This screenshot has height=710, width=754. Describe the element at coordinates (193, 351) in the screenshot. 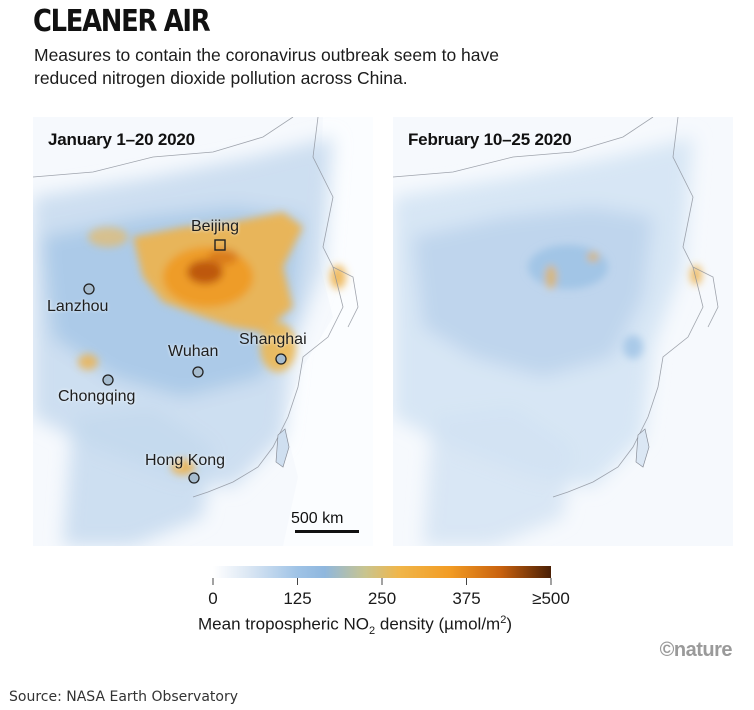

I see `city-label-wuhan: Wuhan` at that location.